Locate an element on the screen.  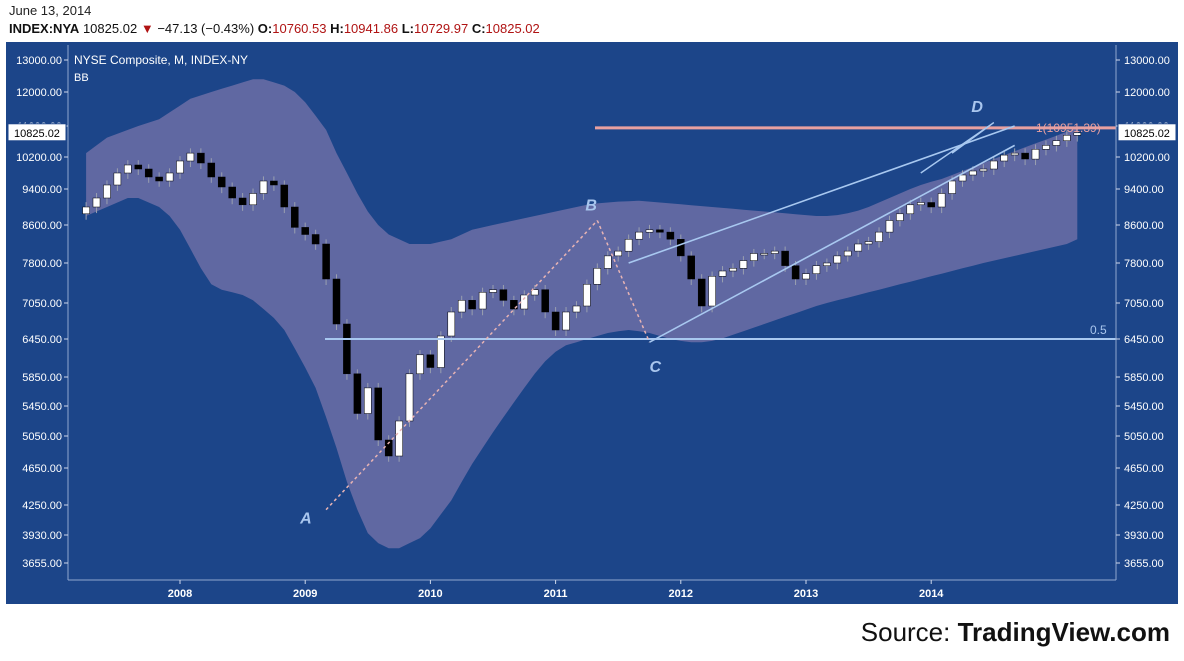
y-tick-label-right: 13000.00 is located at coordinates (1147, 61).